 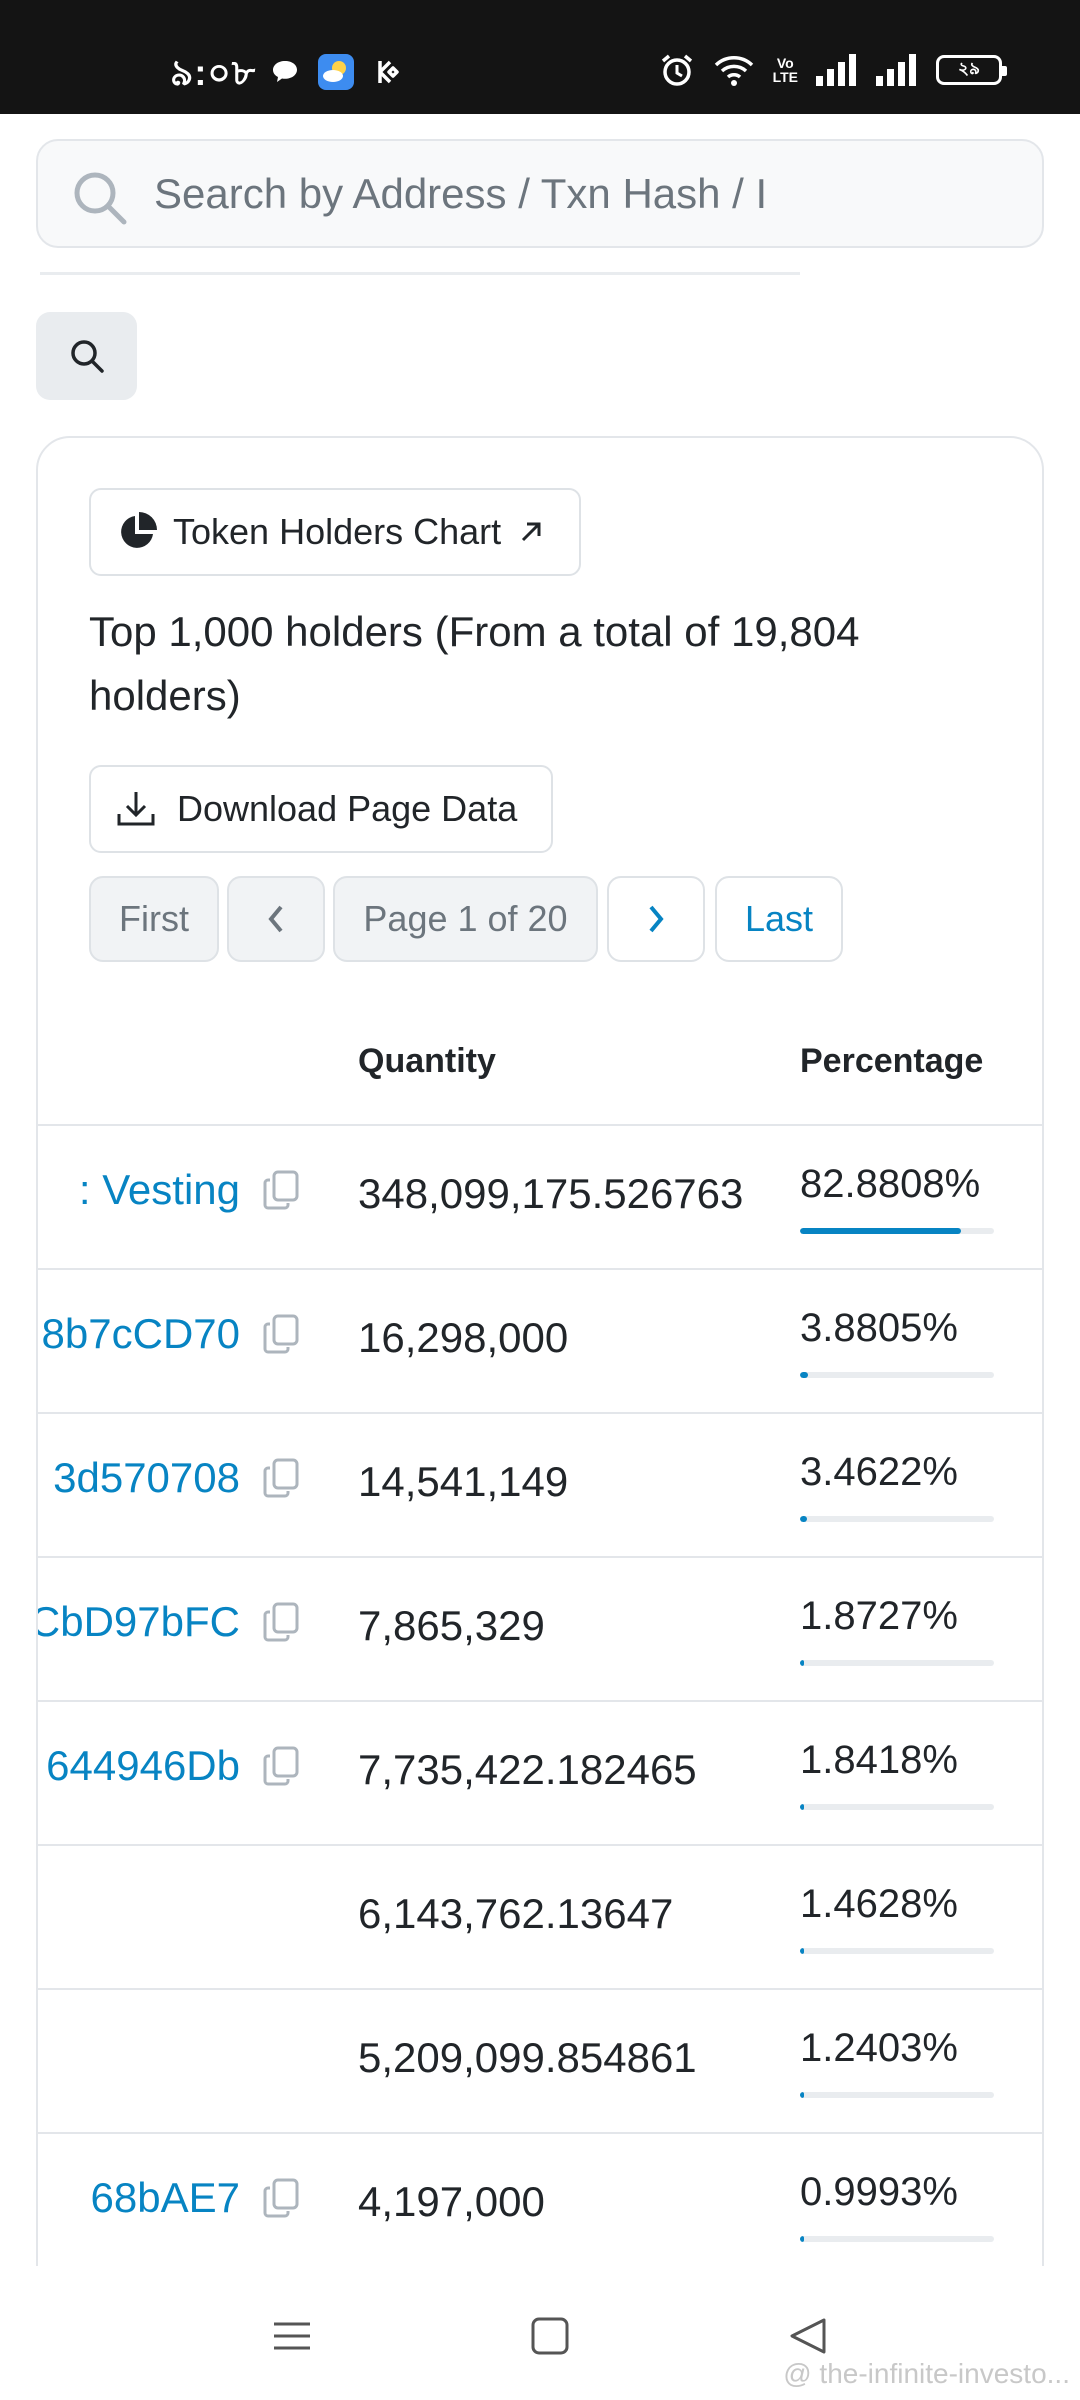 What do you see at coordinates (879, 1904) in the screenshot?
I see `percentage-cell: 1.4628%` at bounding box center [879, 1904].